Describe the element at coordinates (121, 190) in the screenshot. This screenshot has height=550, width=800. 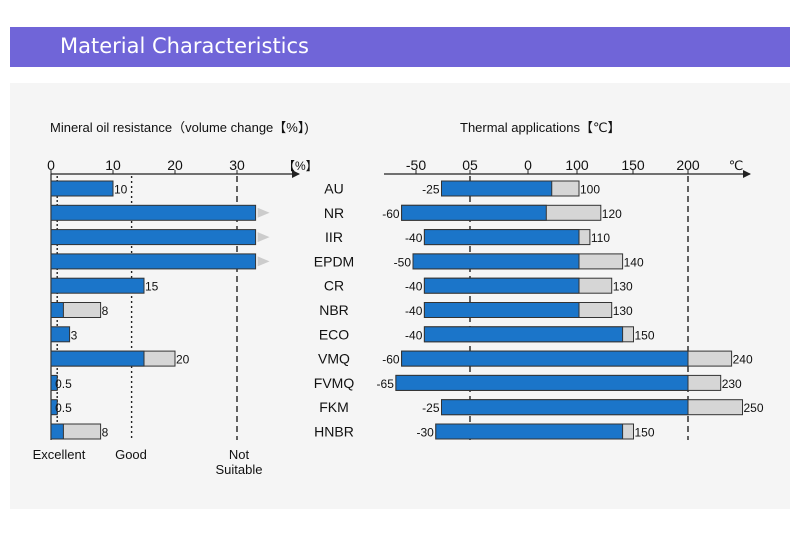
I see `oil-value-label: 10` at that location.